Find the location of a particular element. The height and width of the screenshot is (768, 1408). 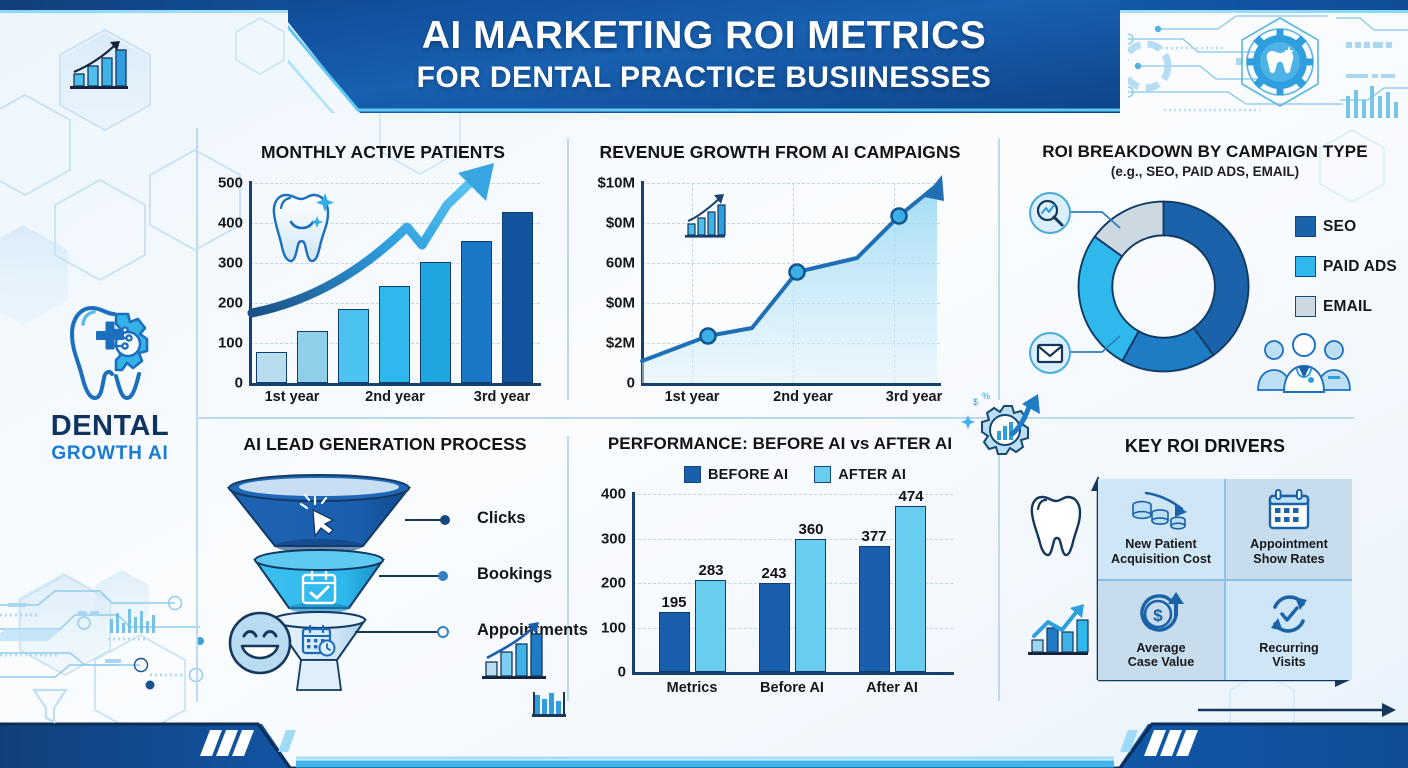

roi-quadrant-appointment-show-rates: Appointment Show Rates is located at coordinates (1289, 529).